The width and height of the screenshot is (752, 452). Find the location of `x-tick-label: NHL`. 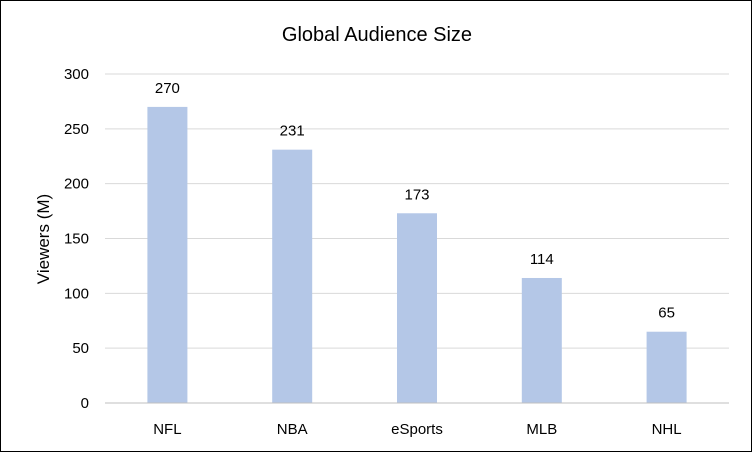

x-tick-label: NHL is located at coordinates (667, 429).